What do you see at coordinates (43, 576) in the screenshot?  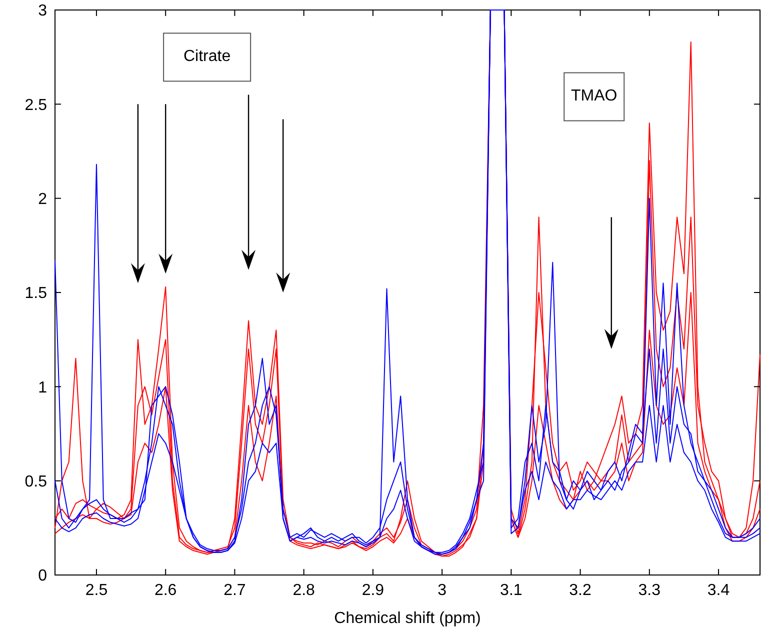 I see `y-tick-label: 0` at bounding box center [43, 576].